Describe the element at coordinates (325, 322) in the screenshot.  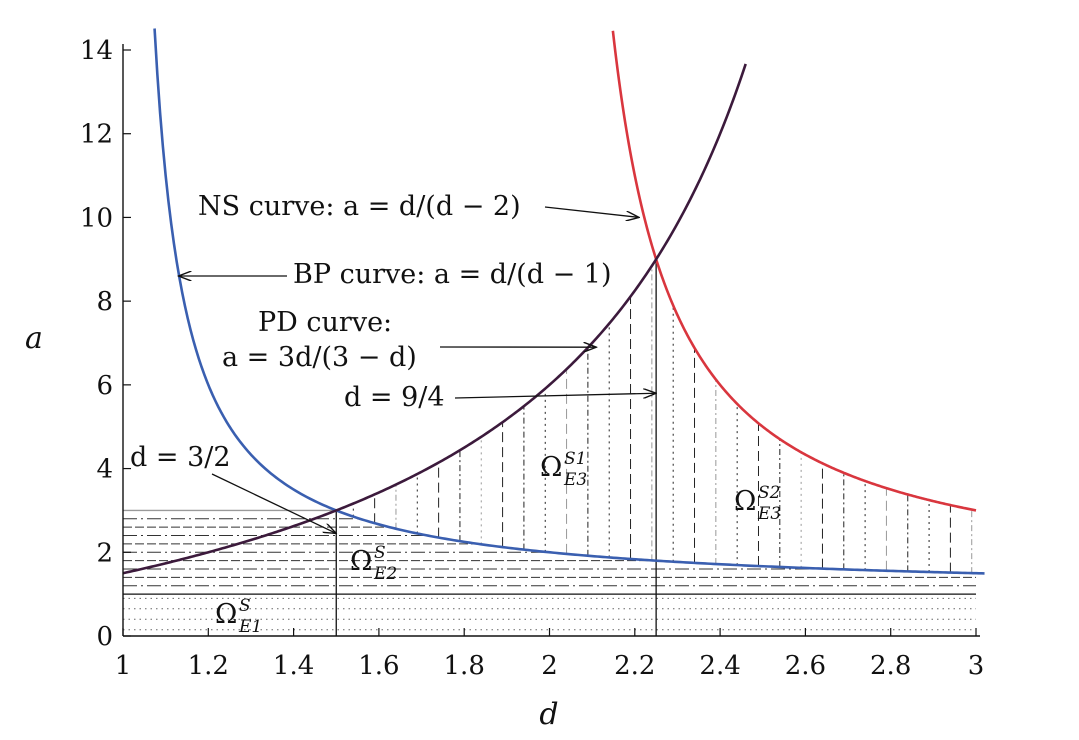
I see `annotation-pd_label: PD curve:` at that location.